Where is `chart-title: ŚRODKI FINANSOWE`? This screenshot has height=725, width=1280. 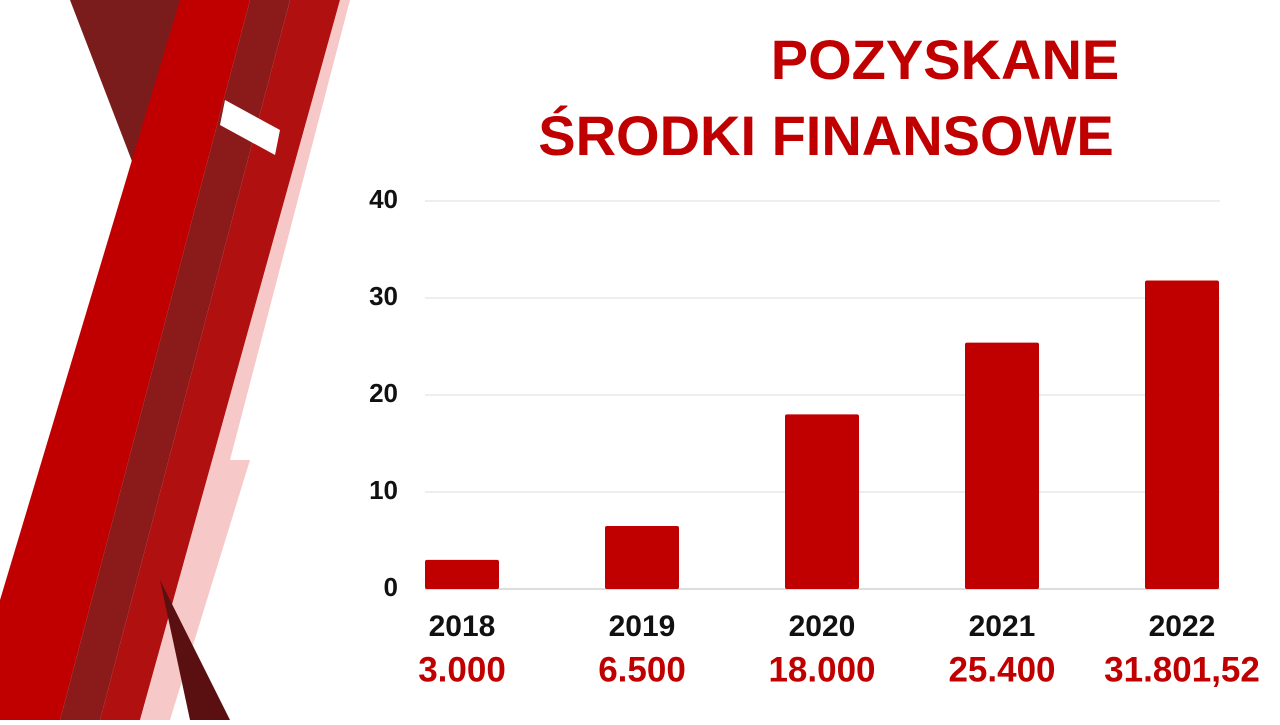
chart-title: ŚRODKI FINANSOWE is located at coordinates (826, 135).